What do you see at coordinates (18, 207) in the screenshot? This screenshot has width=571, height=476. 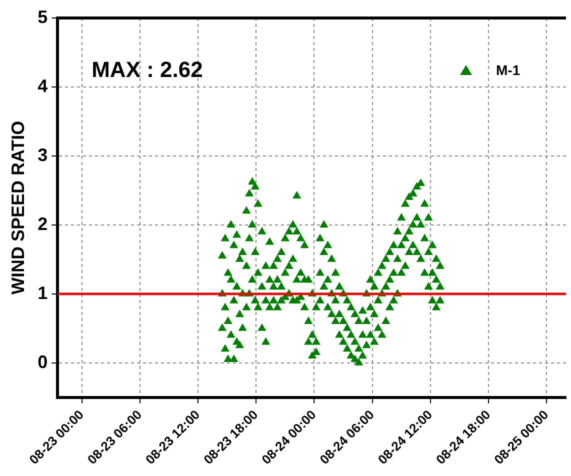 I see `y-axis-title: WIND SPEED RATIO` at bounding box center [18, 207].